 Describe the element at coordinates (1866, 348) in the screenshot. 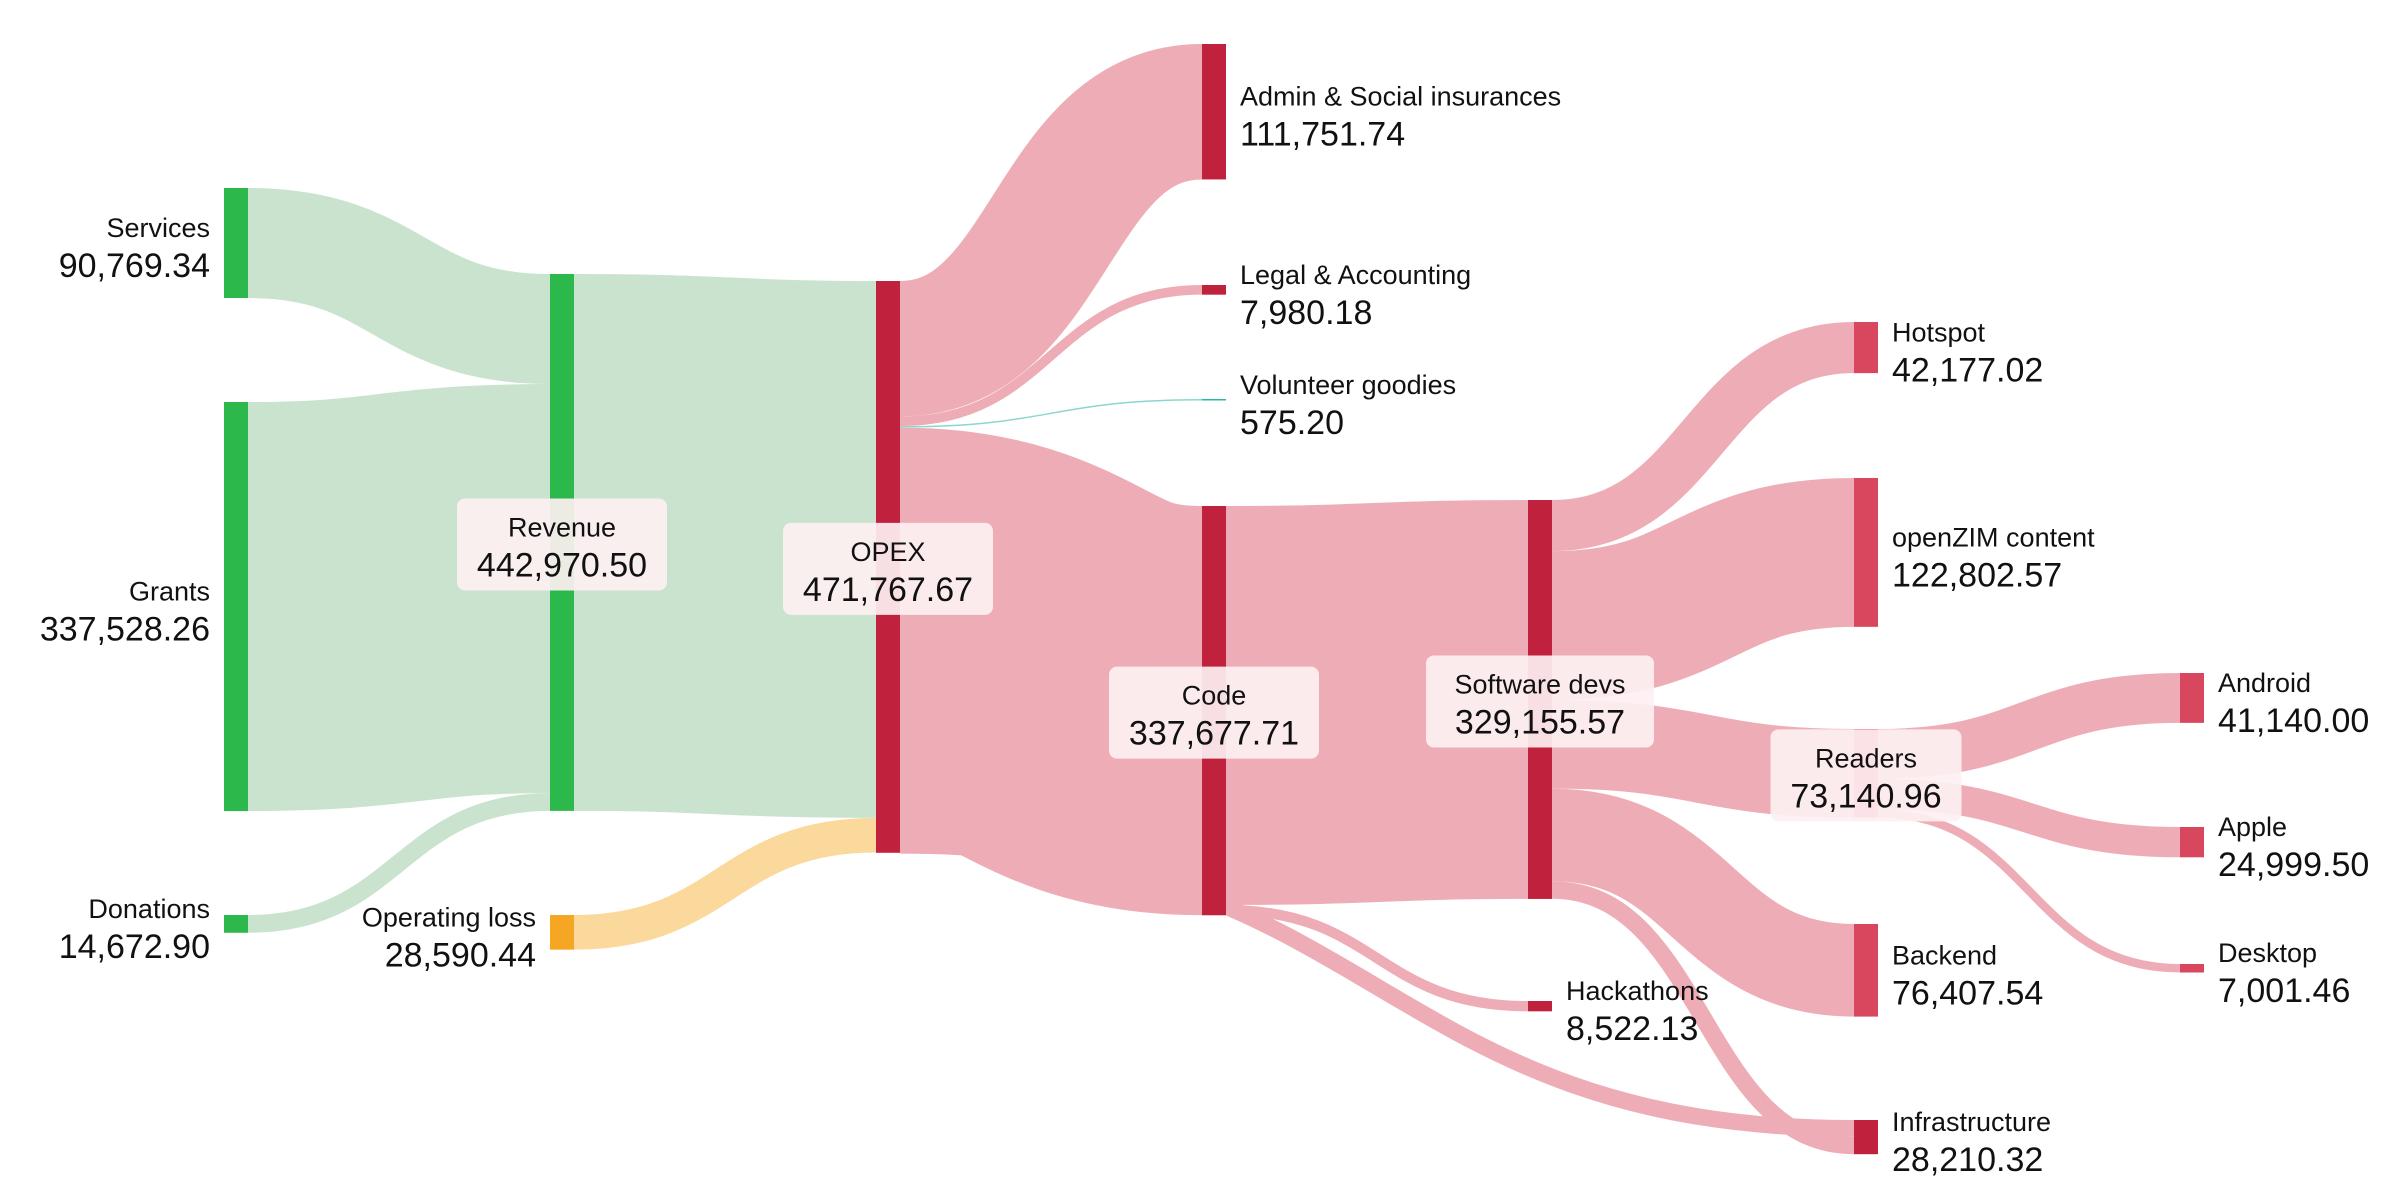

I see `node-hotspot` at that location.